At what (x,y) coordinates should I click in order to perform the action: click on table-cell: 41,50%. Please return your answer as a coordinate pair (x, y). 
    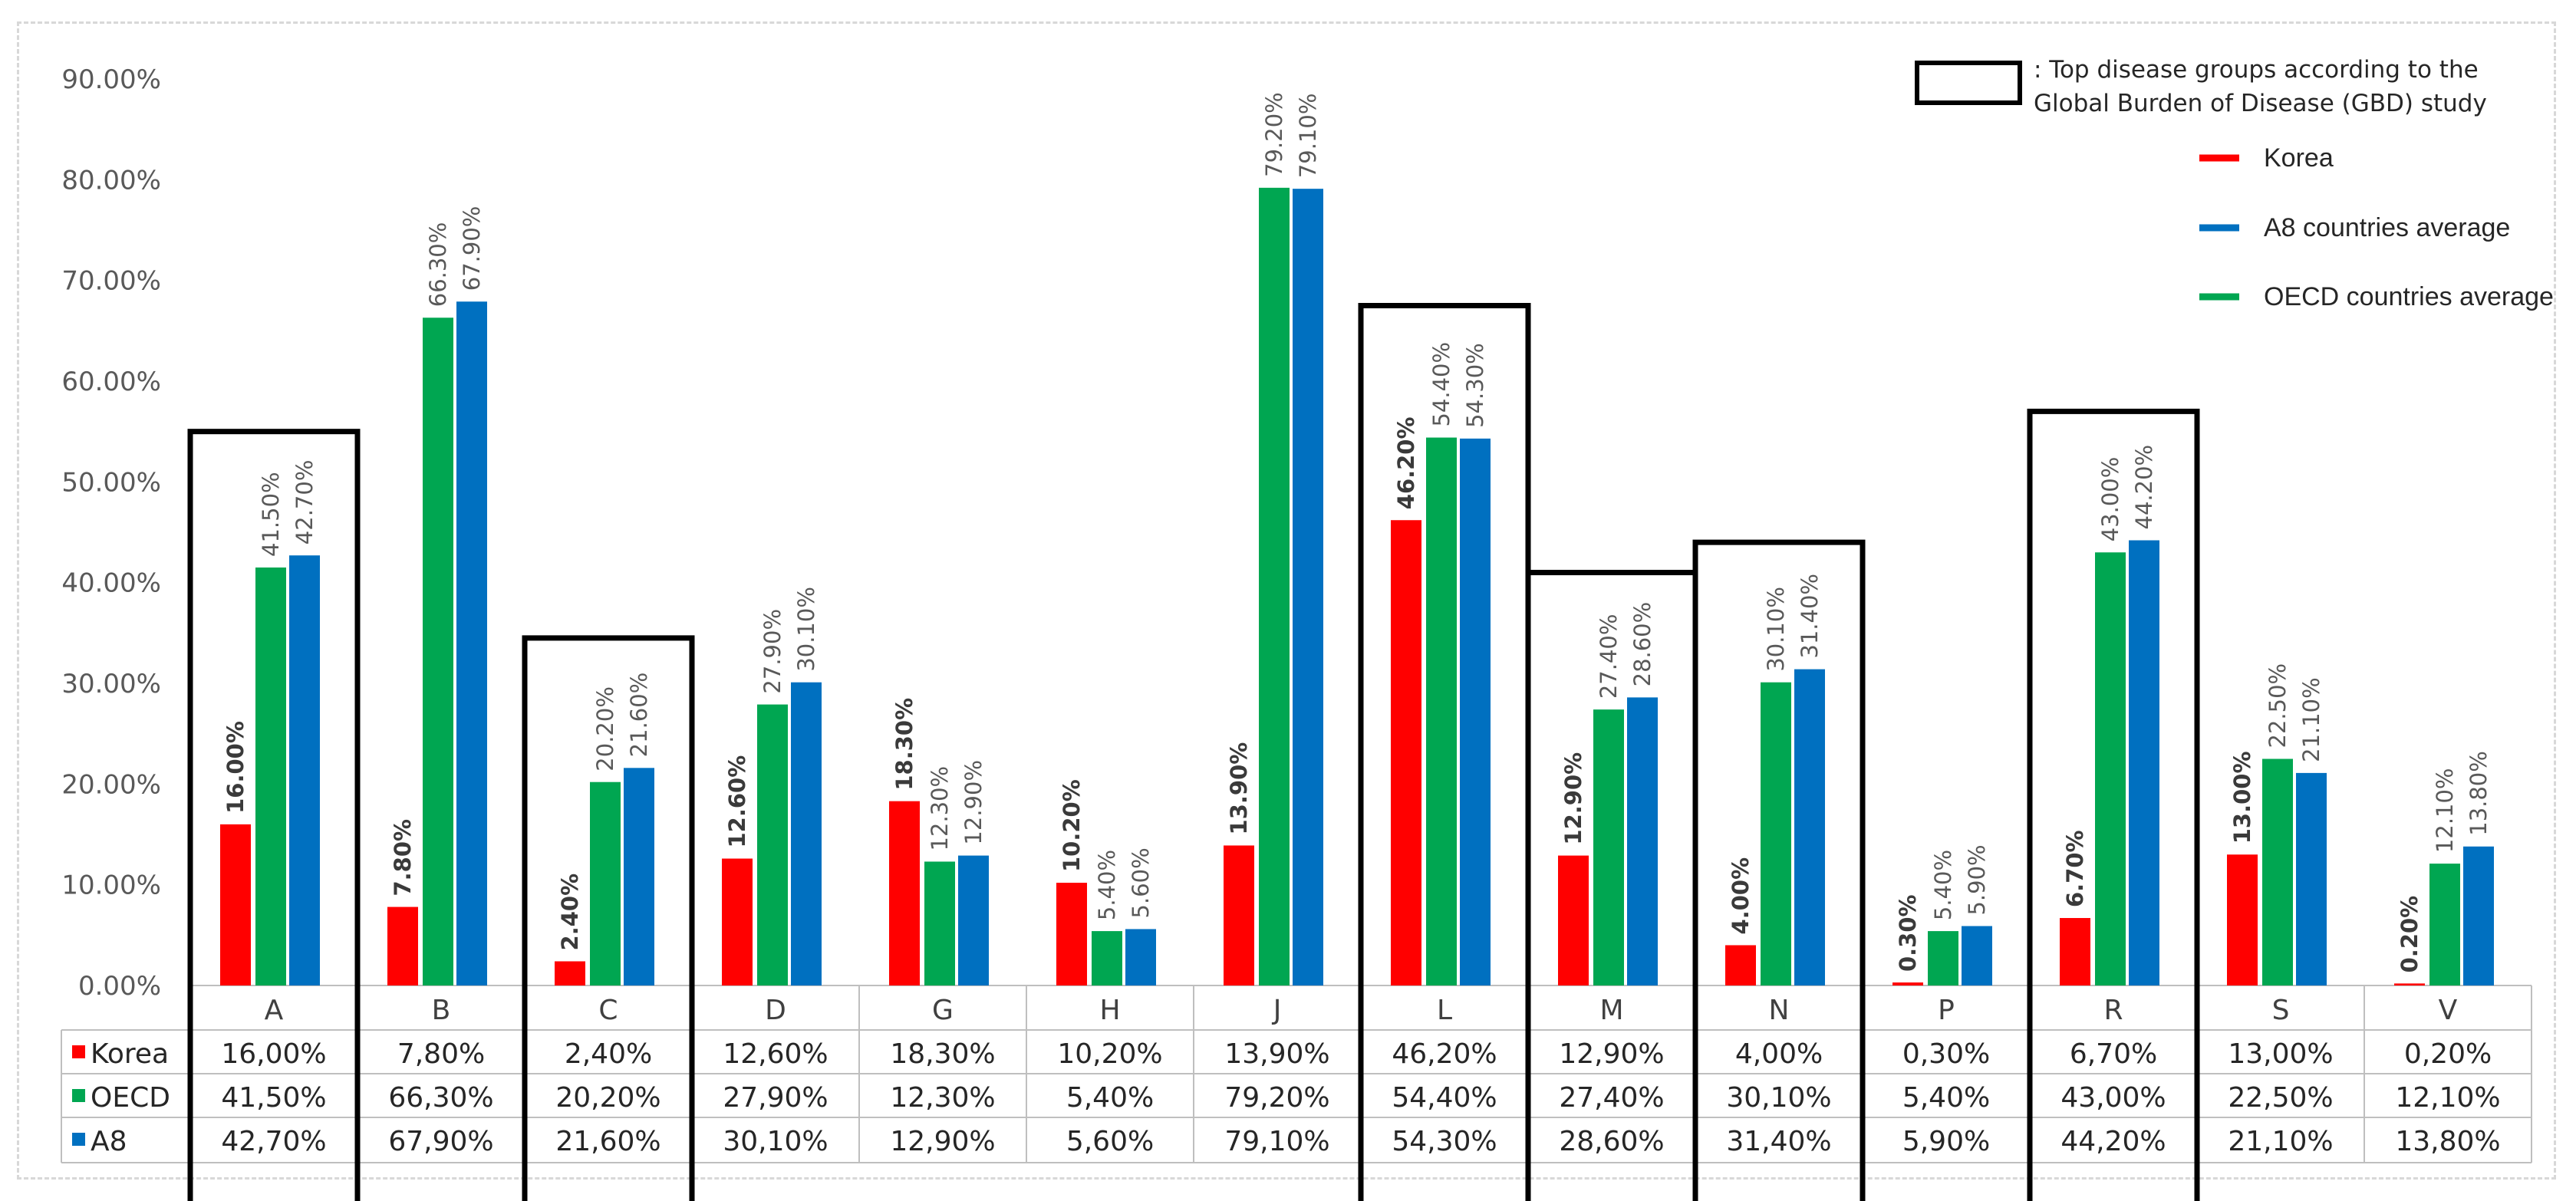
    Looking at the image, I should click on (273, 1098).